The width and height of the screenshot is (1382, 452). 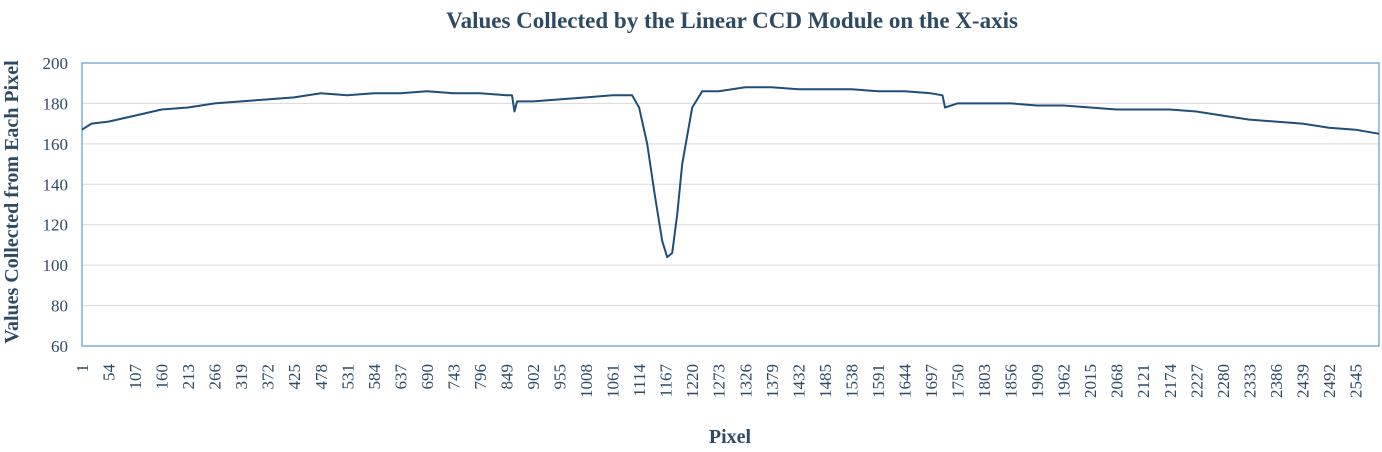 What do you see at coordinates (586, 381) in the screenshot?
I see `x-tick-label: 1008` at bounding box center [586, 381].